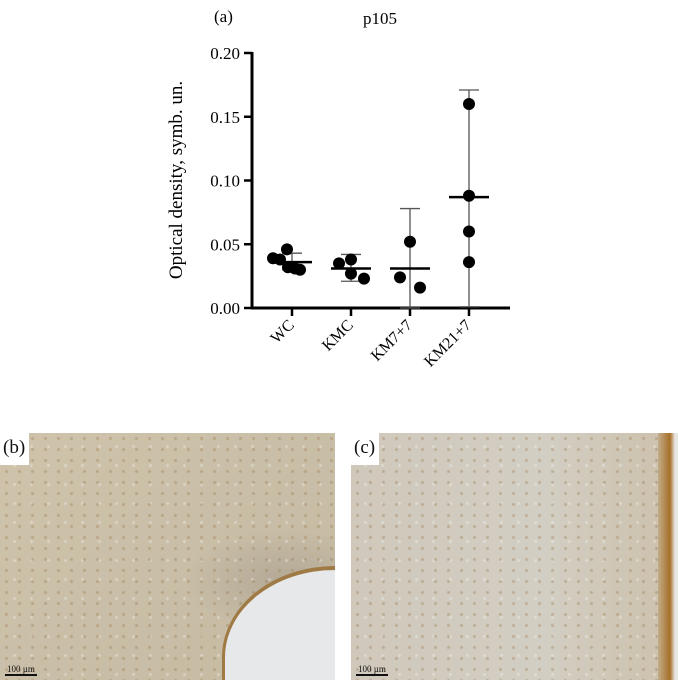  I want to click on panel-label-a: (a), so click(223, 16).